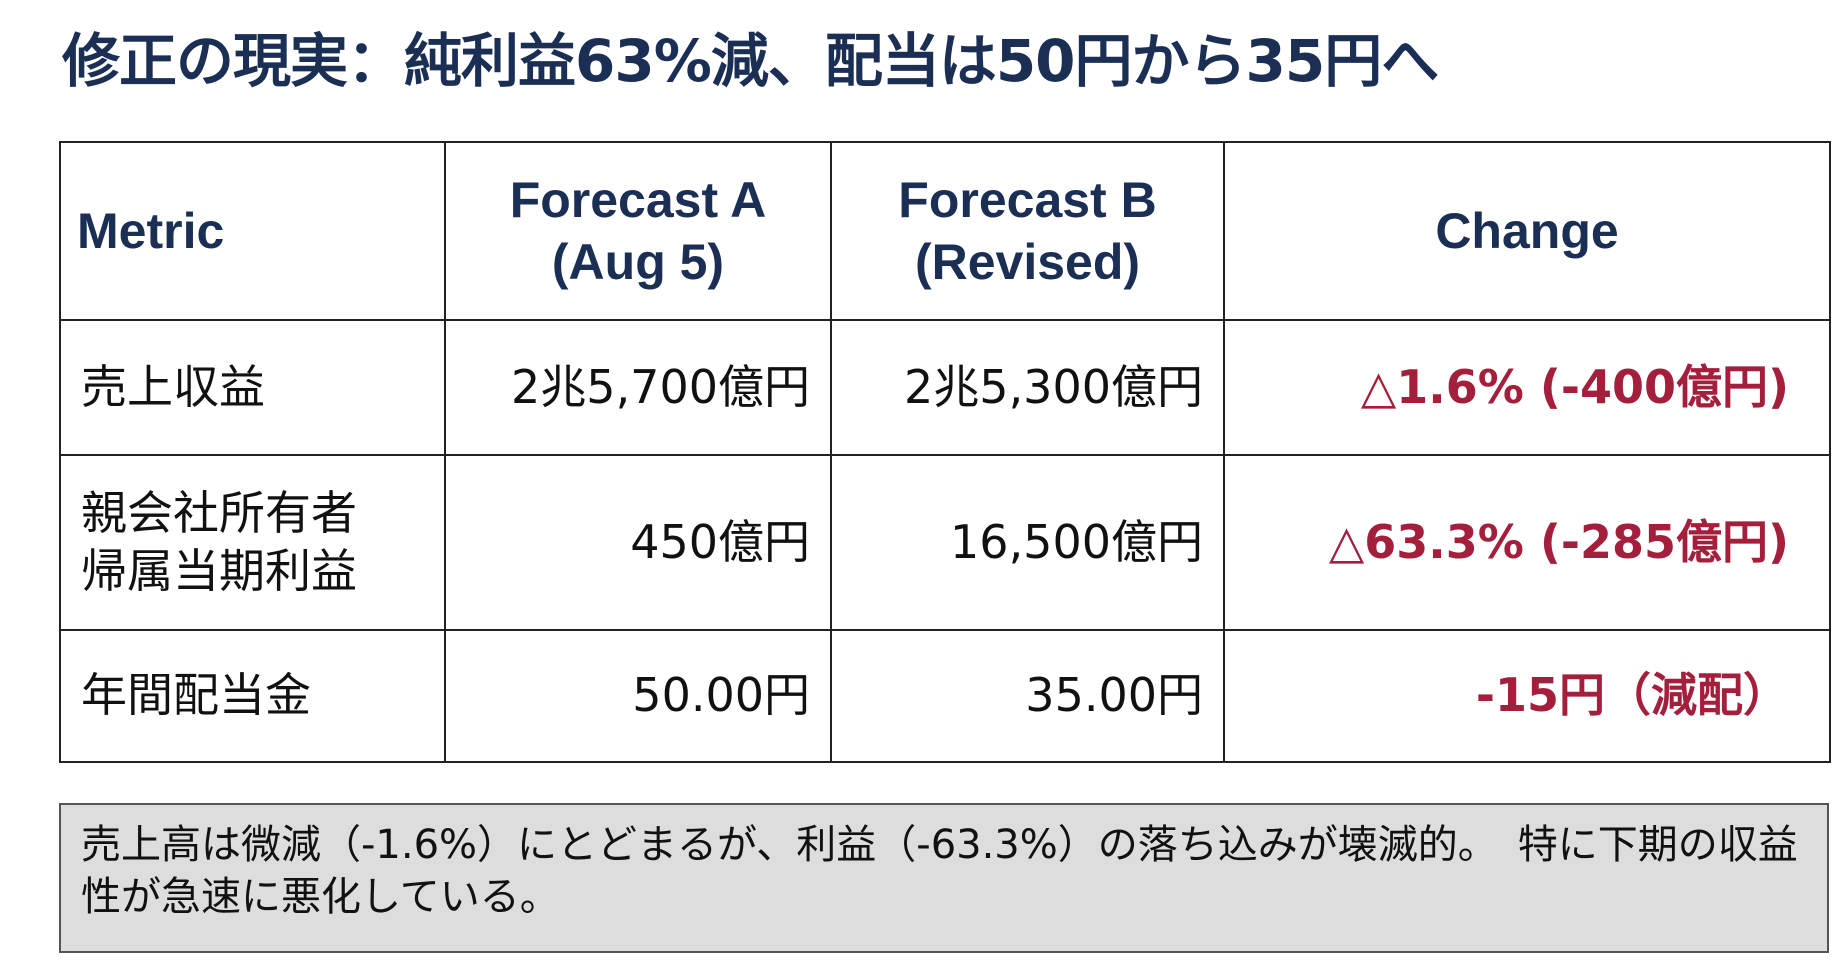 This screenshot has width=1834, height=965. What do you see at coordinates (638, 231) in the screenshot?
I see `header-cell: Forecast A (Aug 5)` at bounding box center [638, 231].